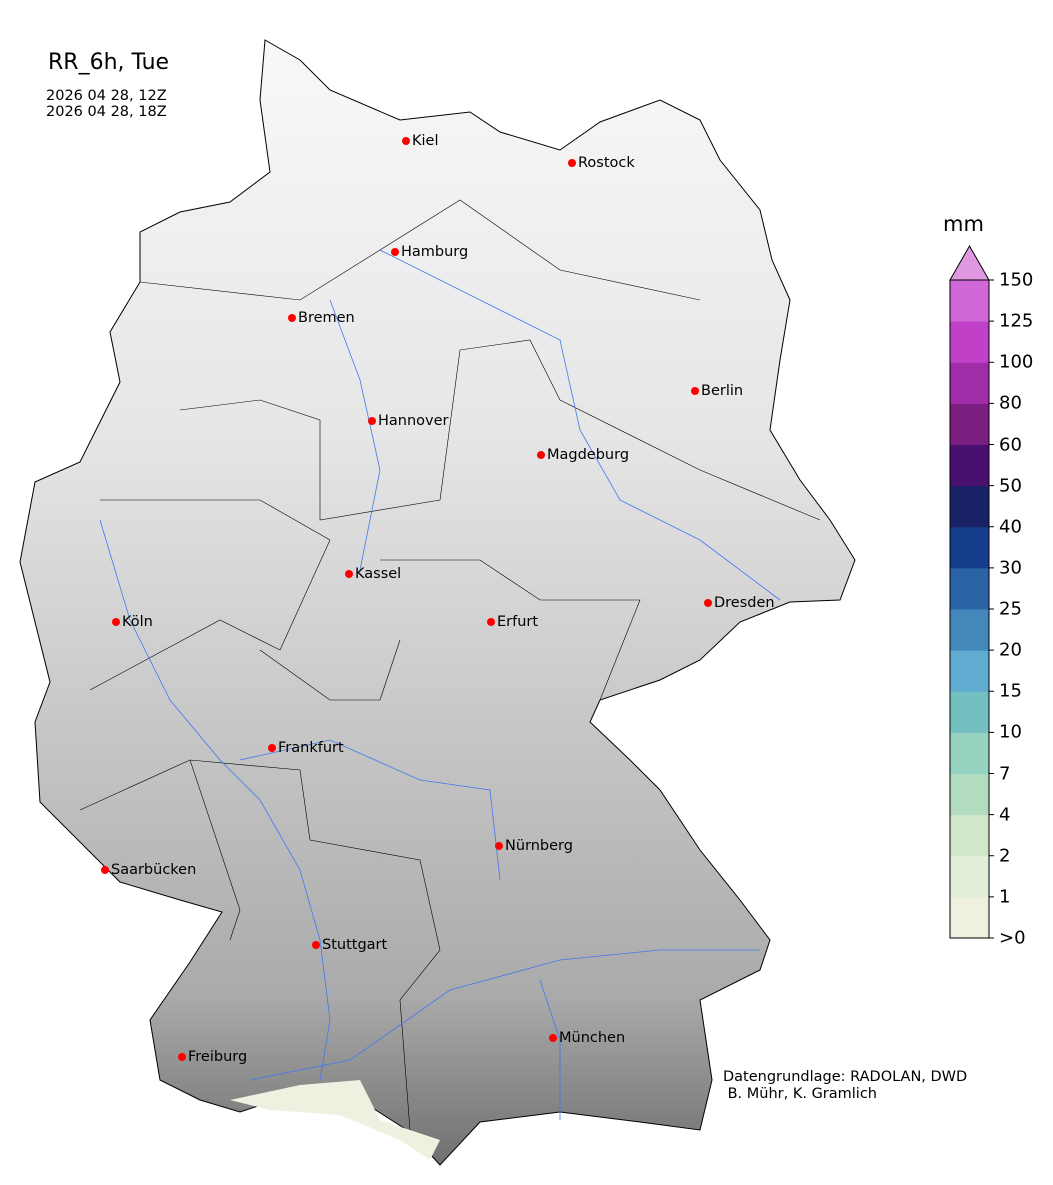  I want to click on colorbar-tick-label: 4, so click(1005, 815).